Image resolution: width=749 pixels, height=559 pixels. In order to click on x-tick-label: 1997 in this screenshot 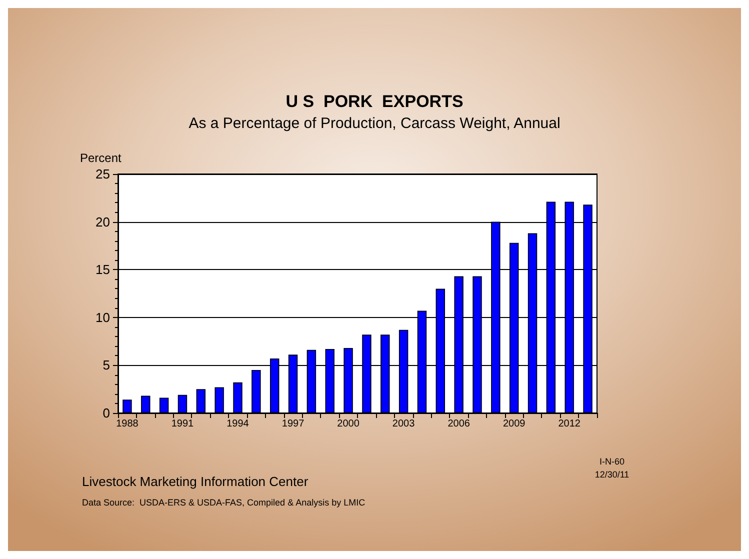, I will do `click(293, 424)`.